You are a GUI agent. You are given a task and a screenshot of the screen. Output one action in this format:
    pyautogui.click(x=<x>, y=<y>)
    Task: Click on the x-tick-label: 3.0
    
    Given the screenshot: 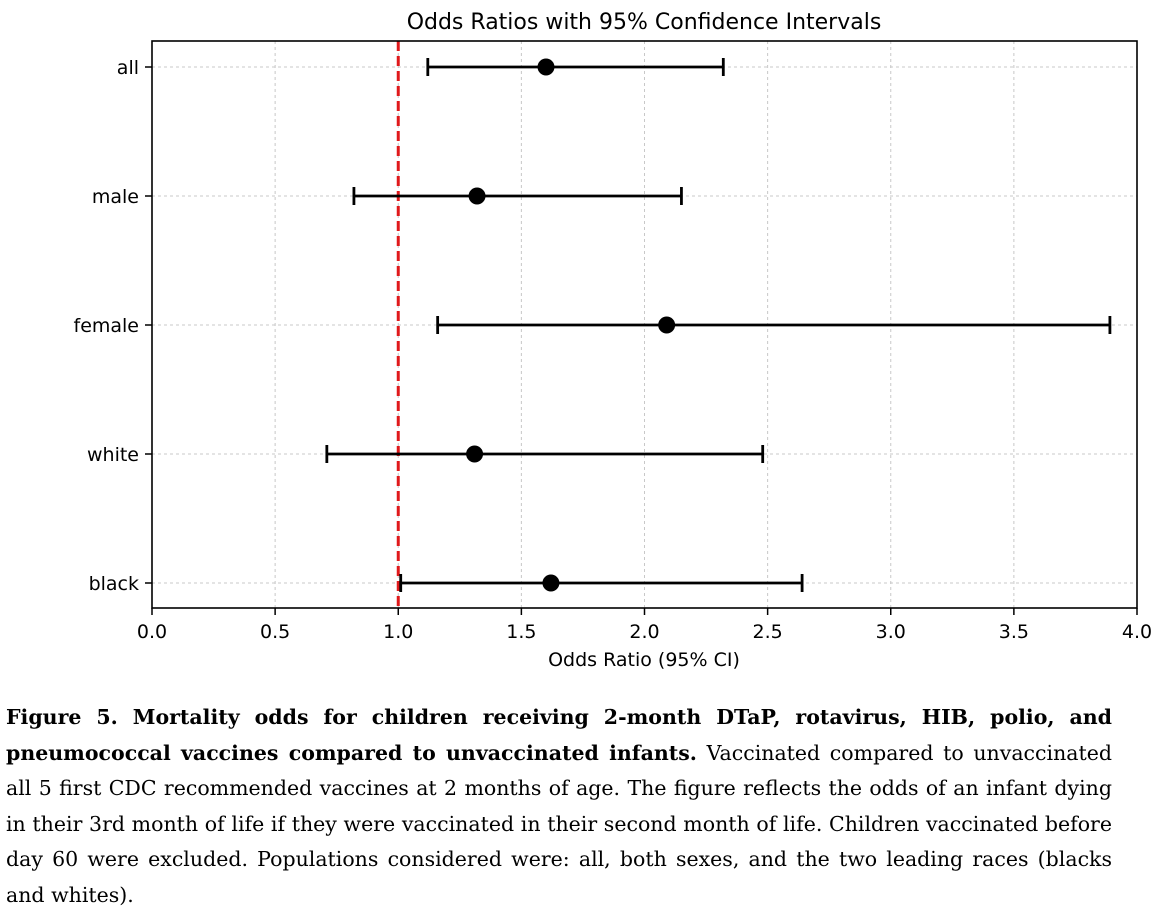 What is the action you would take?
    pyautogui.click(x=891, y=632)
    